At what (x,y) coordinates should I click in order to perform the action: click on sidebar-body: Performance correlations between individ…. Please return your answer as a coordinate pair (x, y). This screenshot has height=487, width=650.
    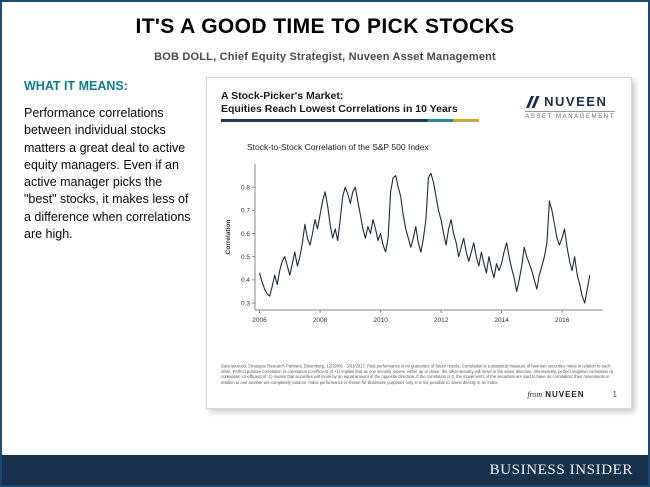
    Looking at the image, I should click on (107, 173).